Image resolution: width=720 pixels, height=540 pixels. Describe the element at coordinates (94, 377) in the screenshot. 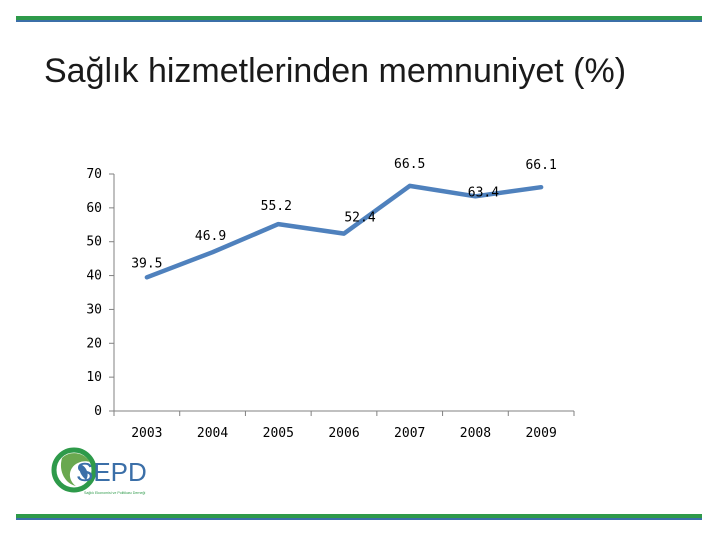

I see `y-tick-label: 10` at that location.